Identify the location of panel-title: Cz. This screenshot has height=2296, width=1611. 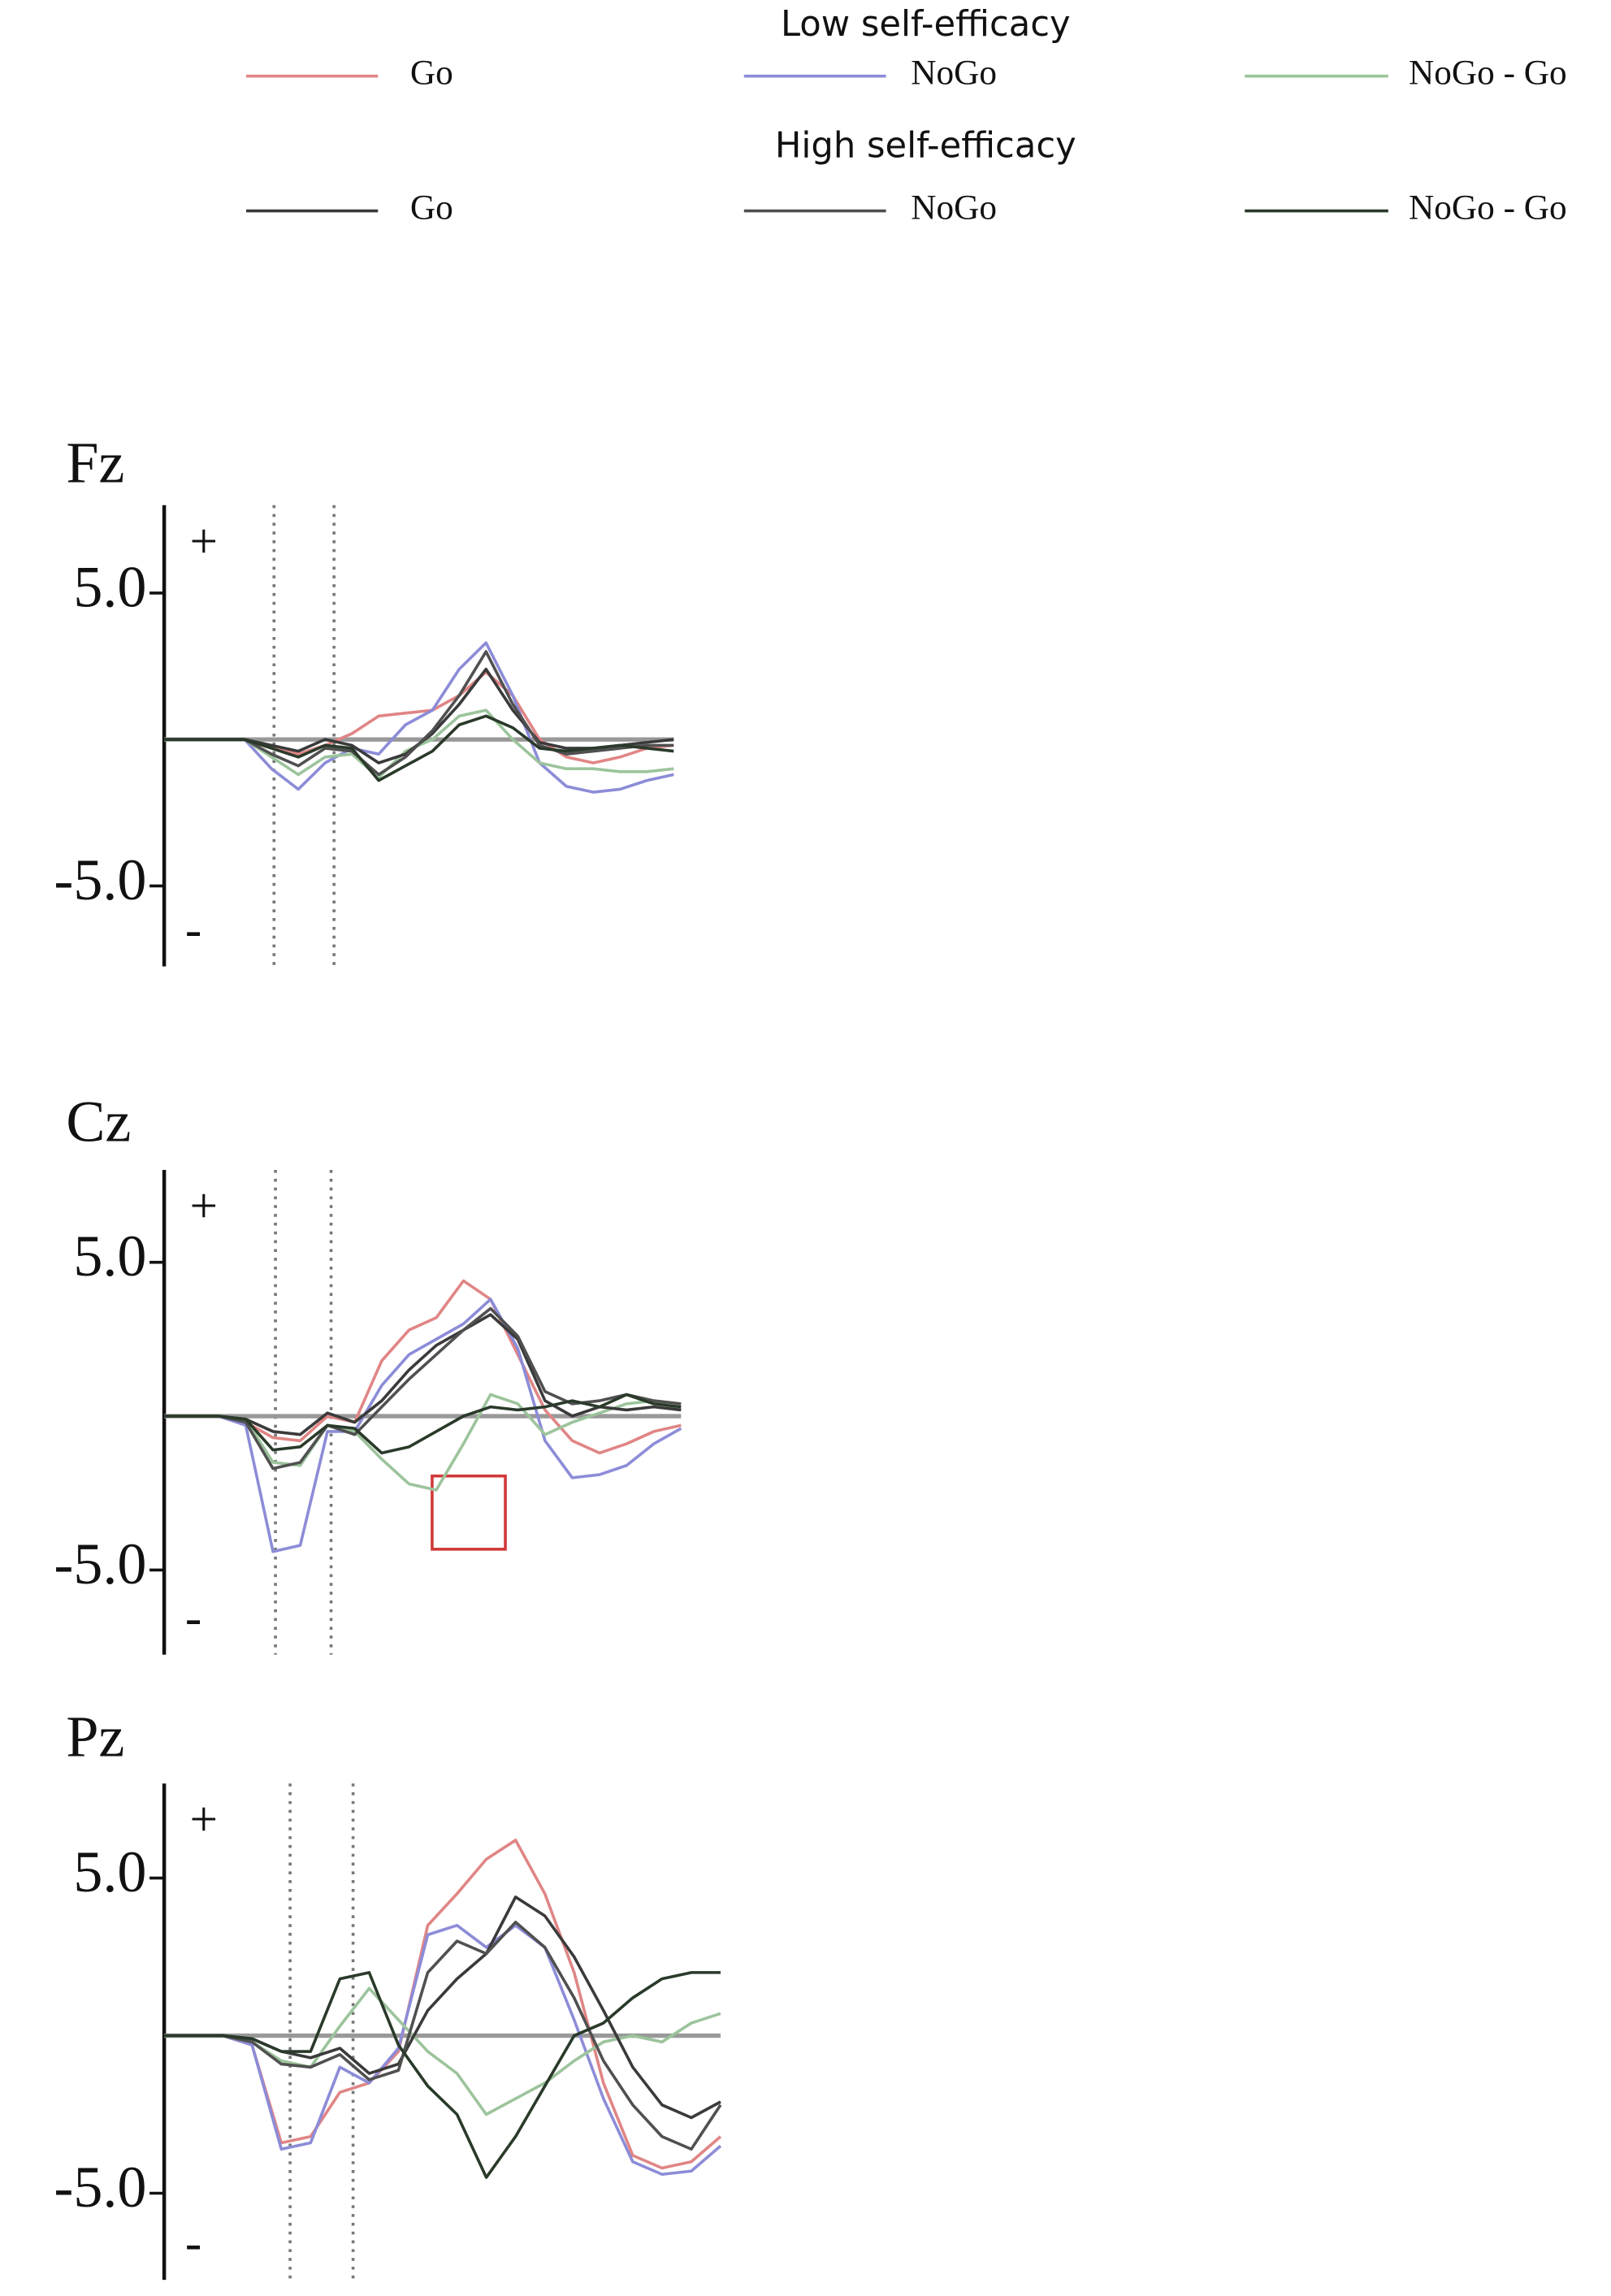
(99, 1121).